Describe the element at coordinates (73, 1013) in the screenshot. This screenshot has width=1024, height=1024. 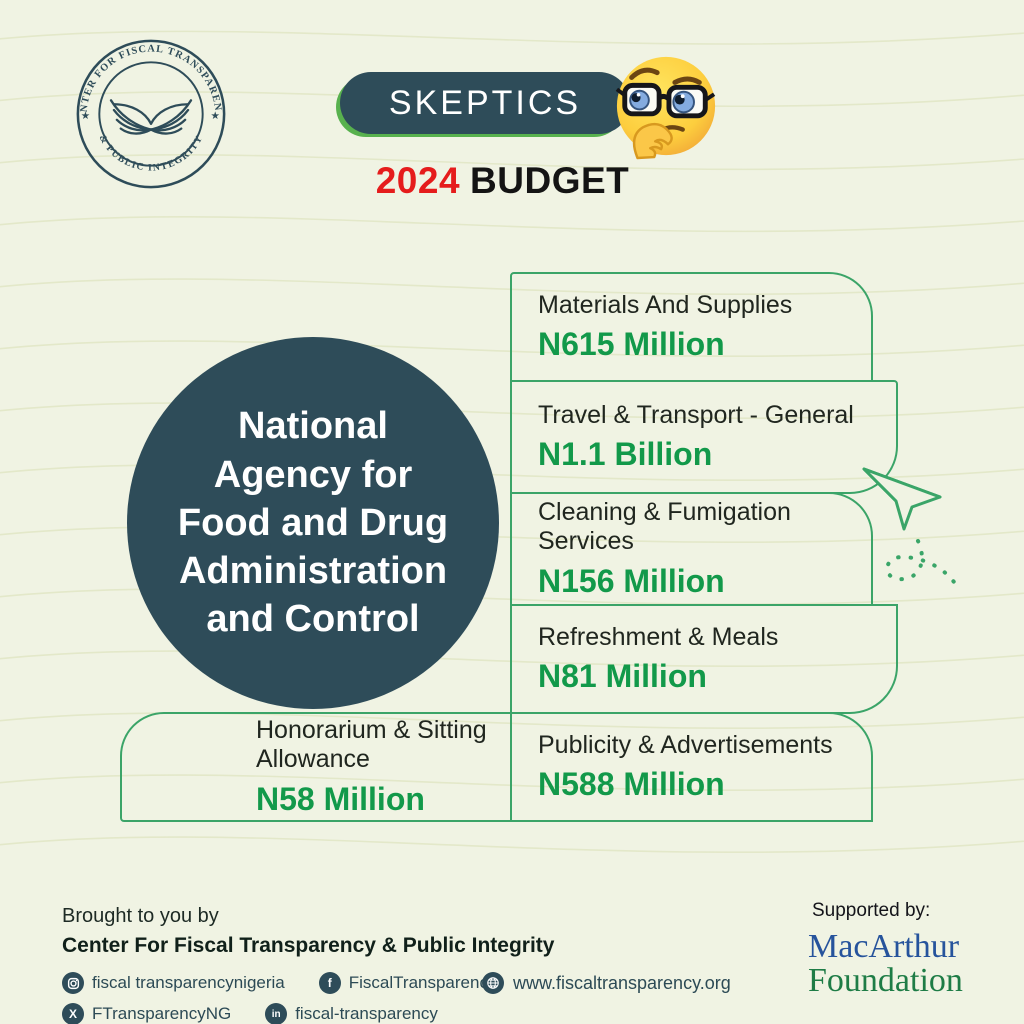
I see `x-icon: X` at that location.